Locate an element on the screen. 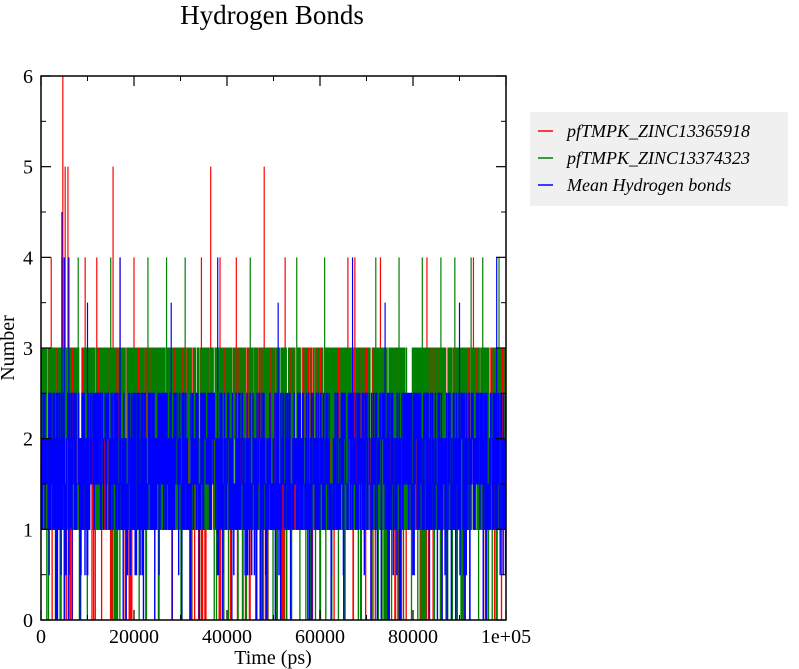 The height and width of the screenshot is (669, 799). x-tick-label: 20000 is located at coordinates (134, 637).